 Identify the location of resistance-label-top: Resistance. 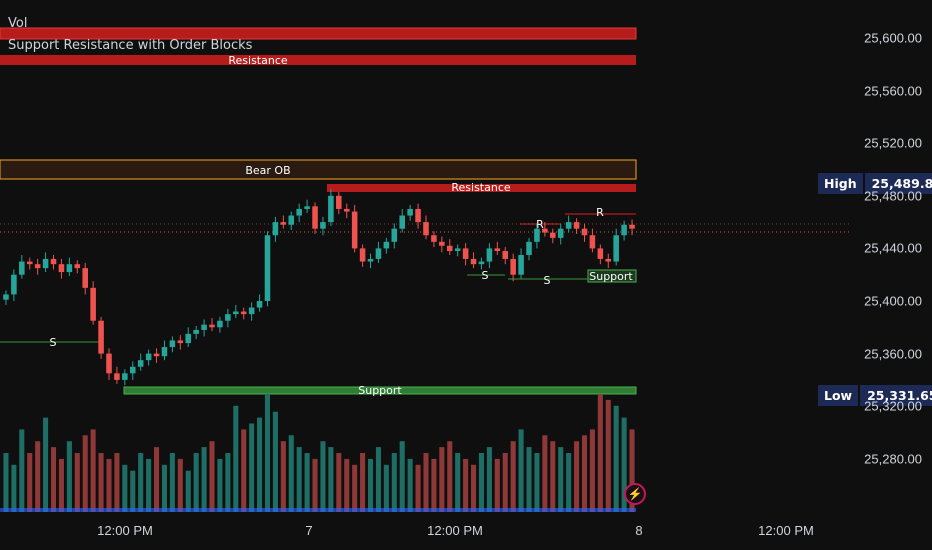
(258, 60).